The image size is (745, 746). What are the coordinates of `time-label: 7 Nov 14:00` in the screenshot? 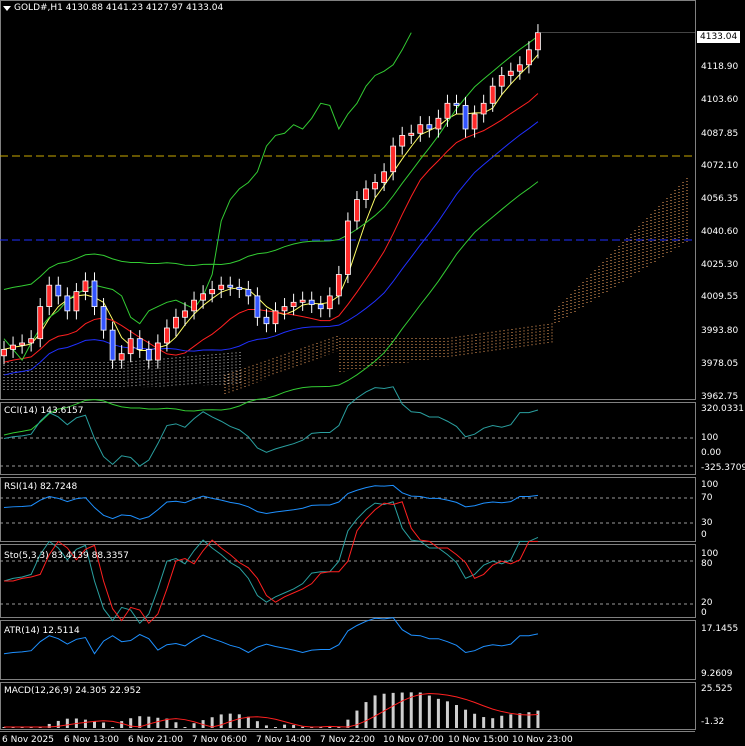 It's located at (283, 740).